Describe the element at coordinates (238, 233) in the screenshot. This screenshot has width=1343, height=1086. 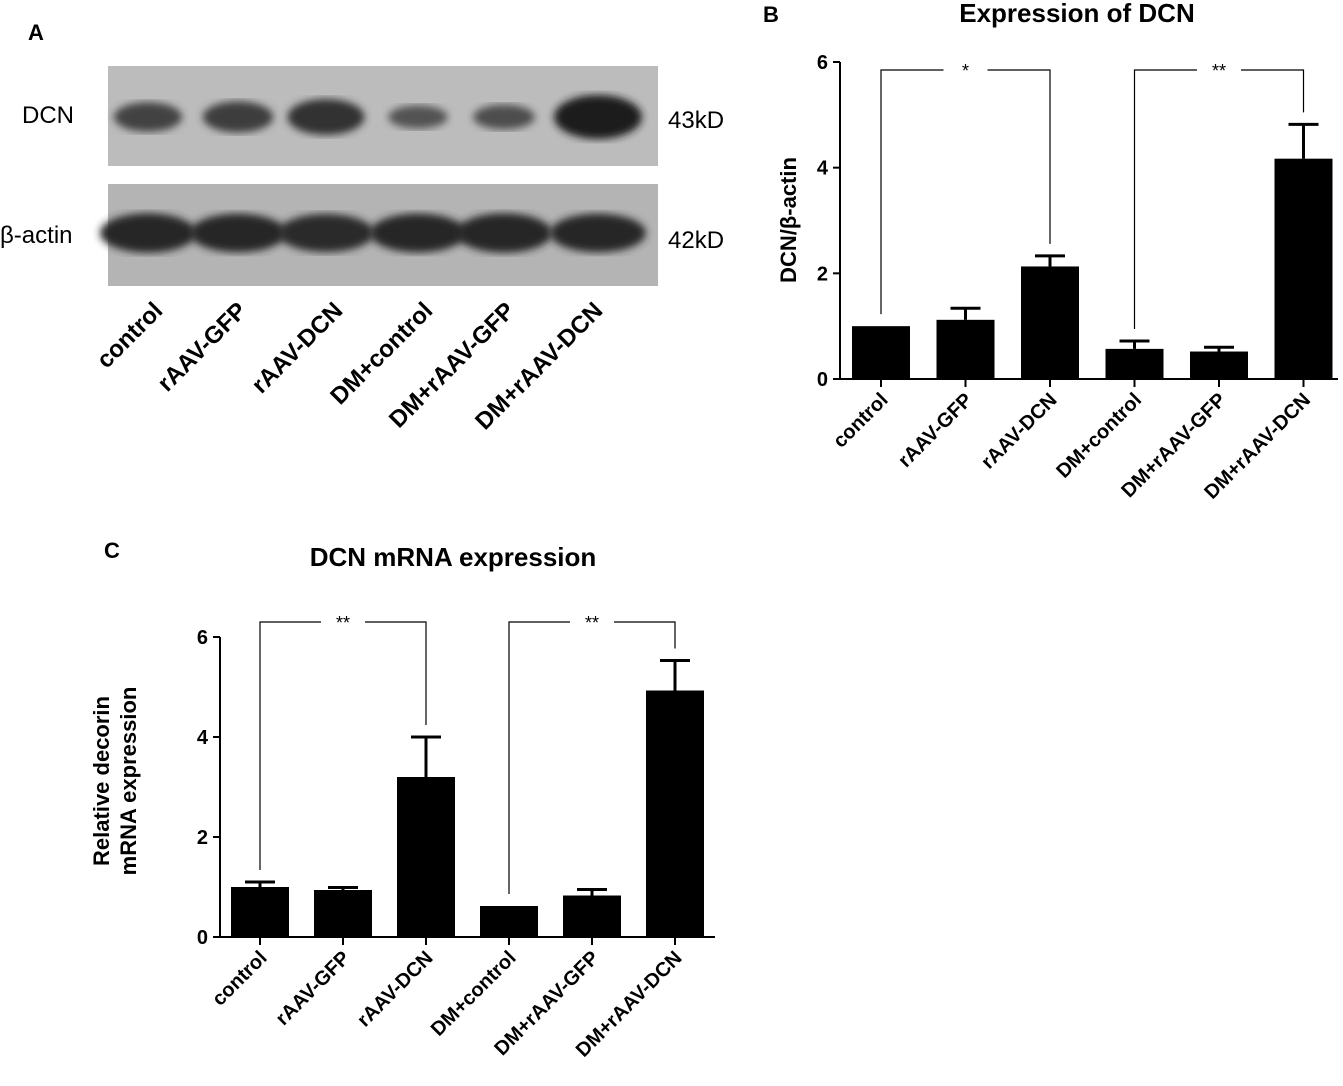
I see `actin-band-raav-gfp` at that location.